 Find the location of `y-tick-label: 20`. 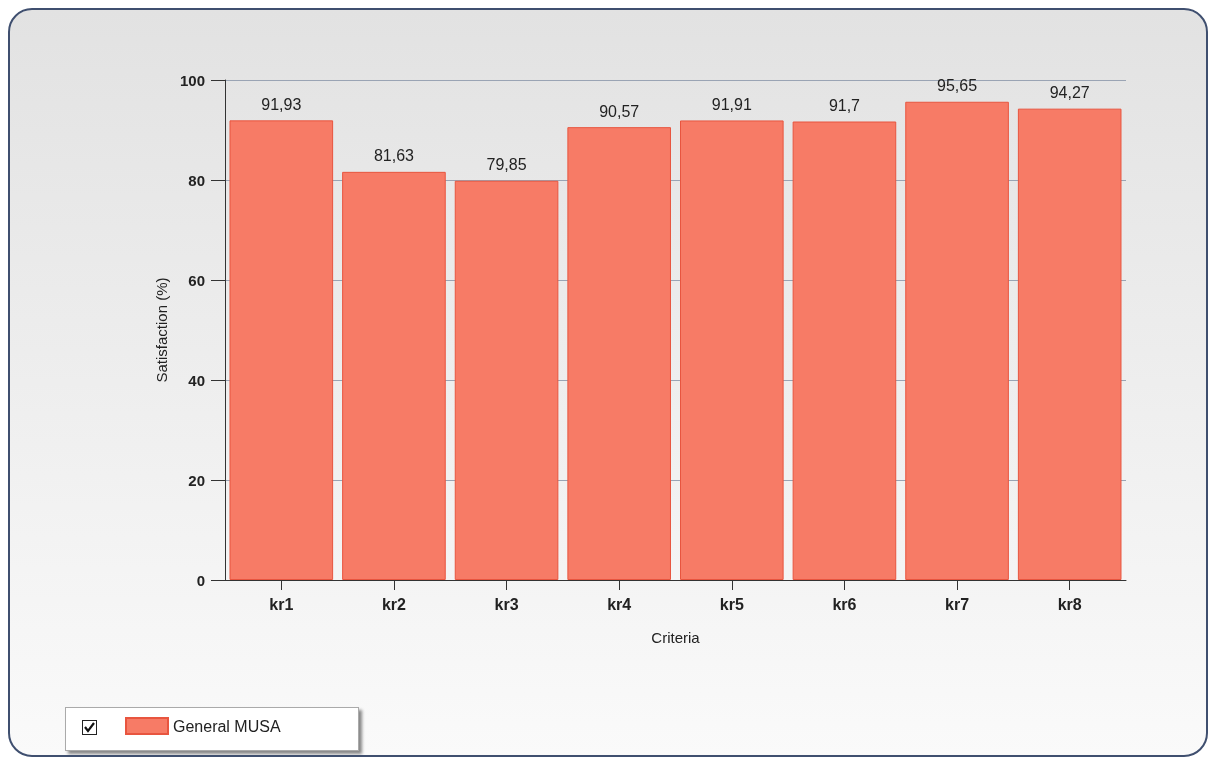

y-tick-label: 20 is located at coordinates (196, 480).